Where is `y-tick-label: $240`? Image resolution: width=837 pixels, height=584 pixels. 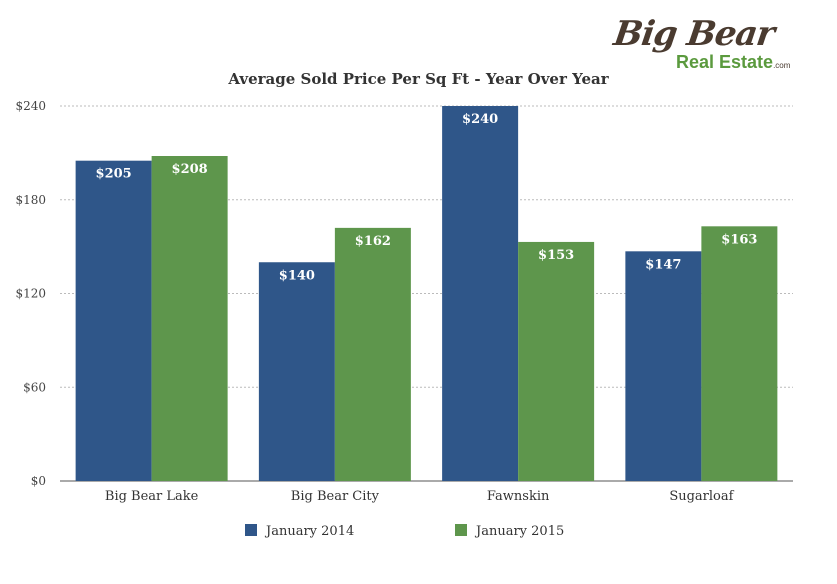 y-tick-label: $240 is located at coordinates (30, 106).